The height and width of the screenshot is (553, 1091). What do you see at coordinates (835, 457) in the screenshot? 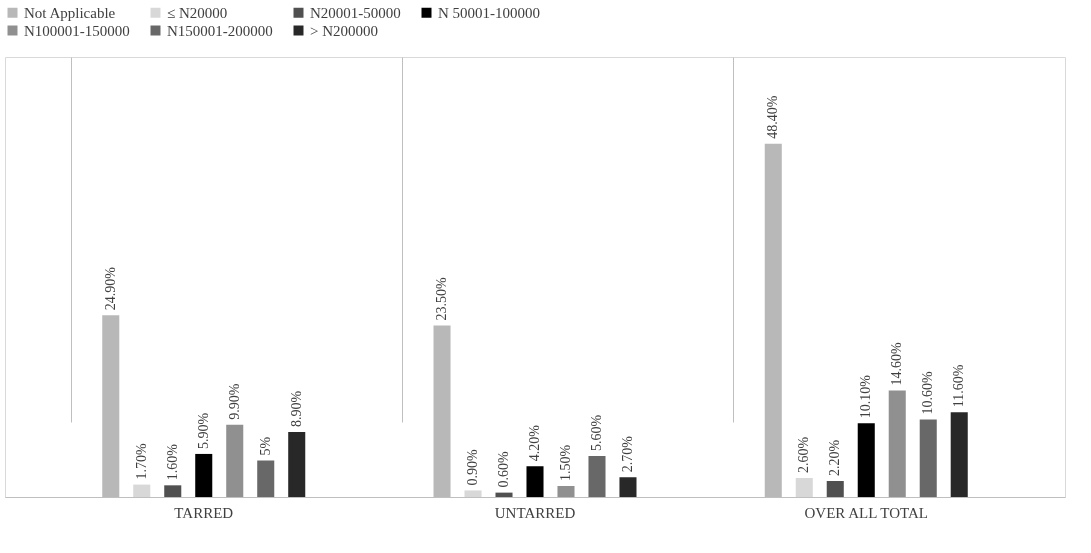
I see `data-label: 2.20%` at bounding box center [835, 457].